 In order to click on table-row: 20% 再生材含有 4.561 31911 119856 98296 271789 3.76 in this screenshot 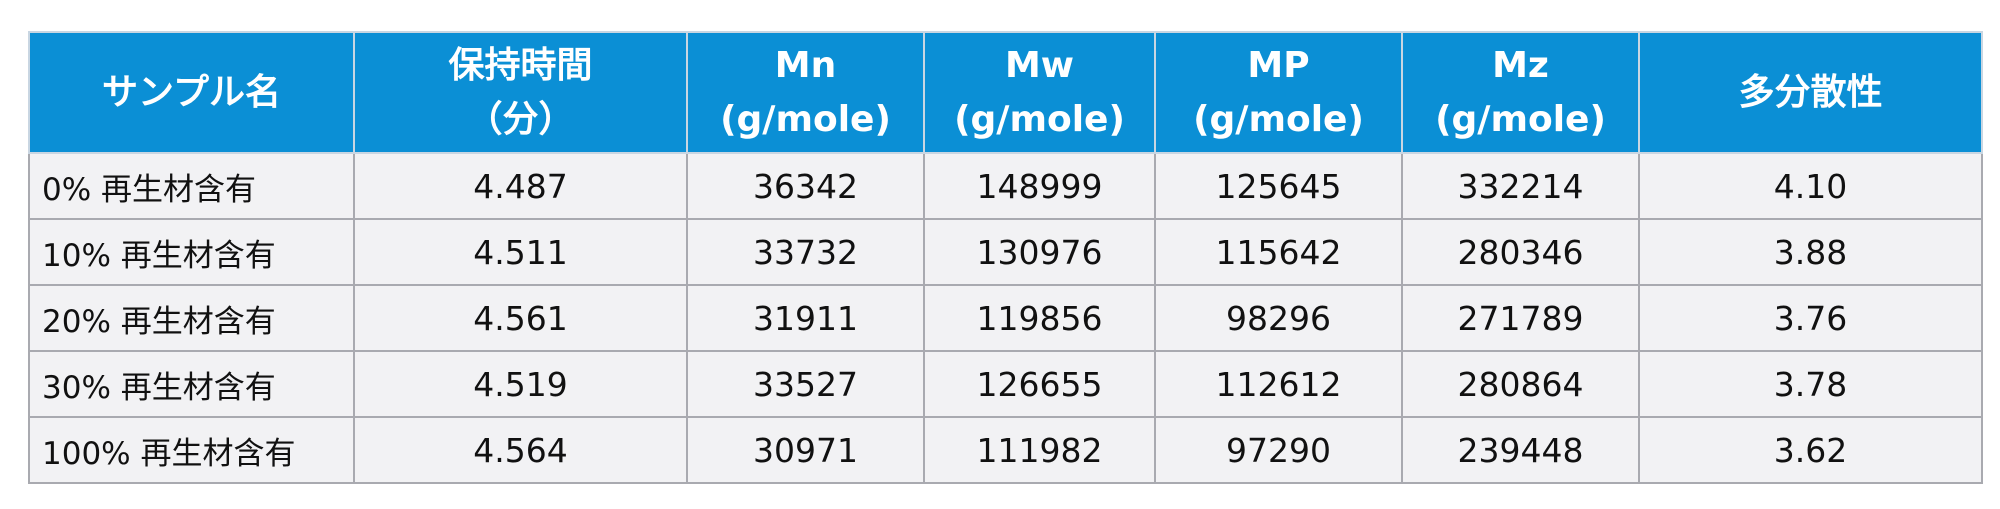, I will do `click(1005, 318)`.